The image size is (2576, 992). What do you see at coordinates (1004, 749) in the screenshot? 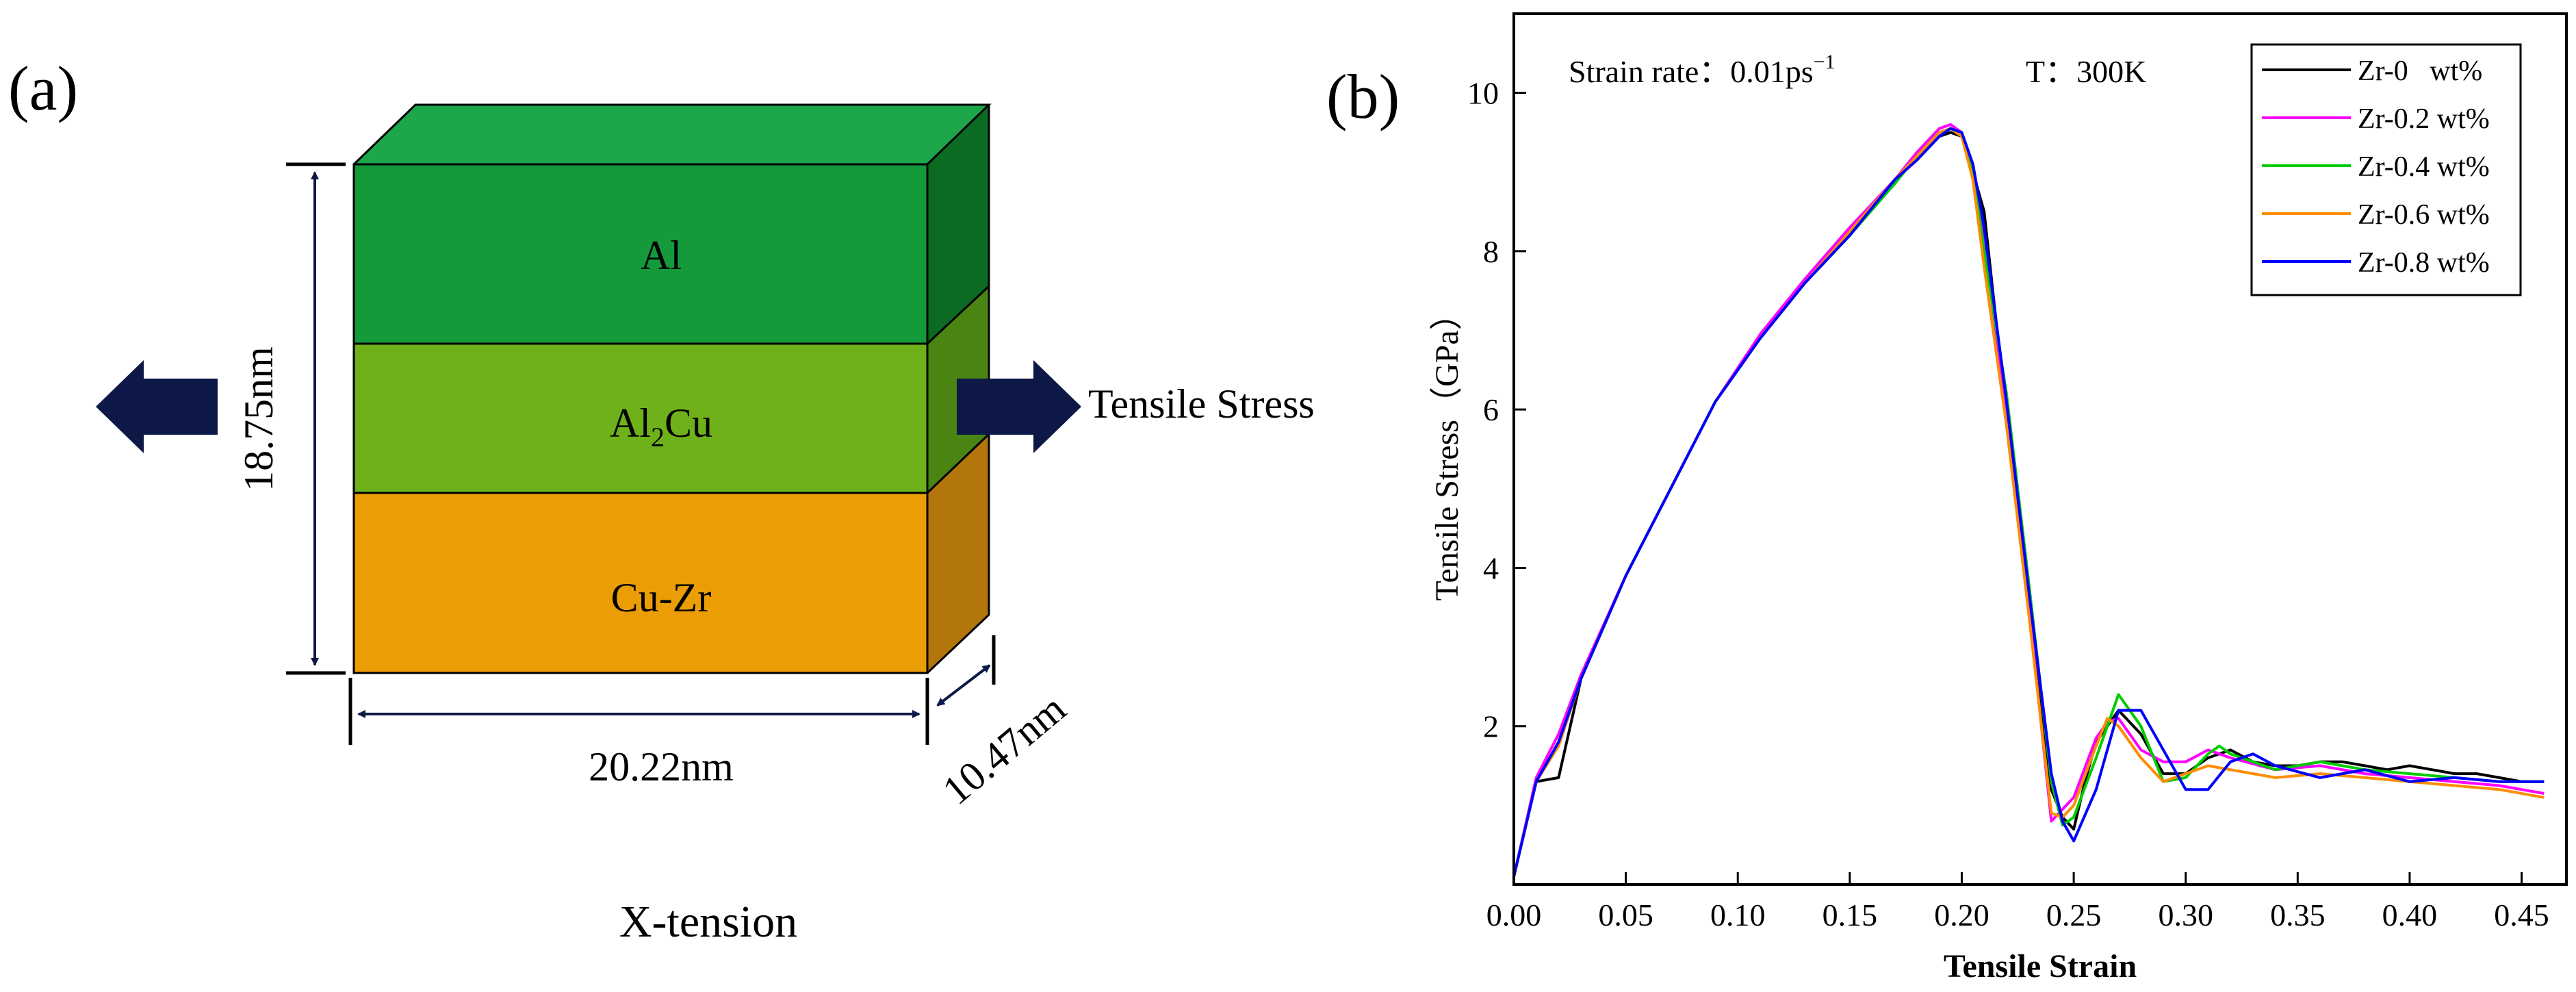
I see `depth-label: 10.47nm` at bounding box center [1004, 749].